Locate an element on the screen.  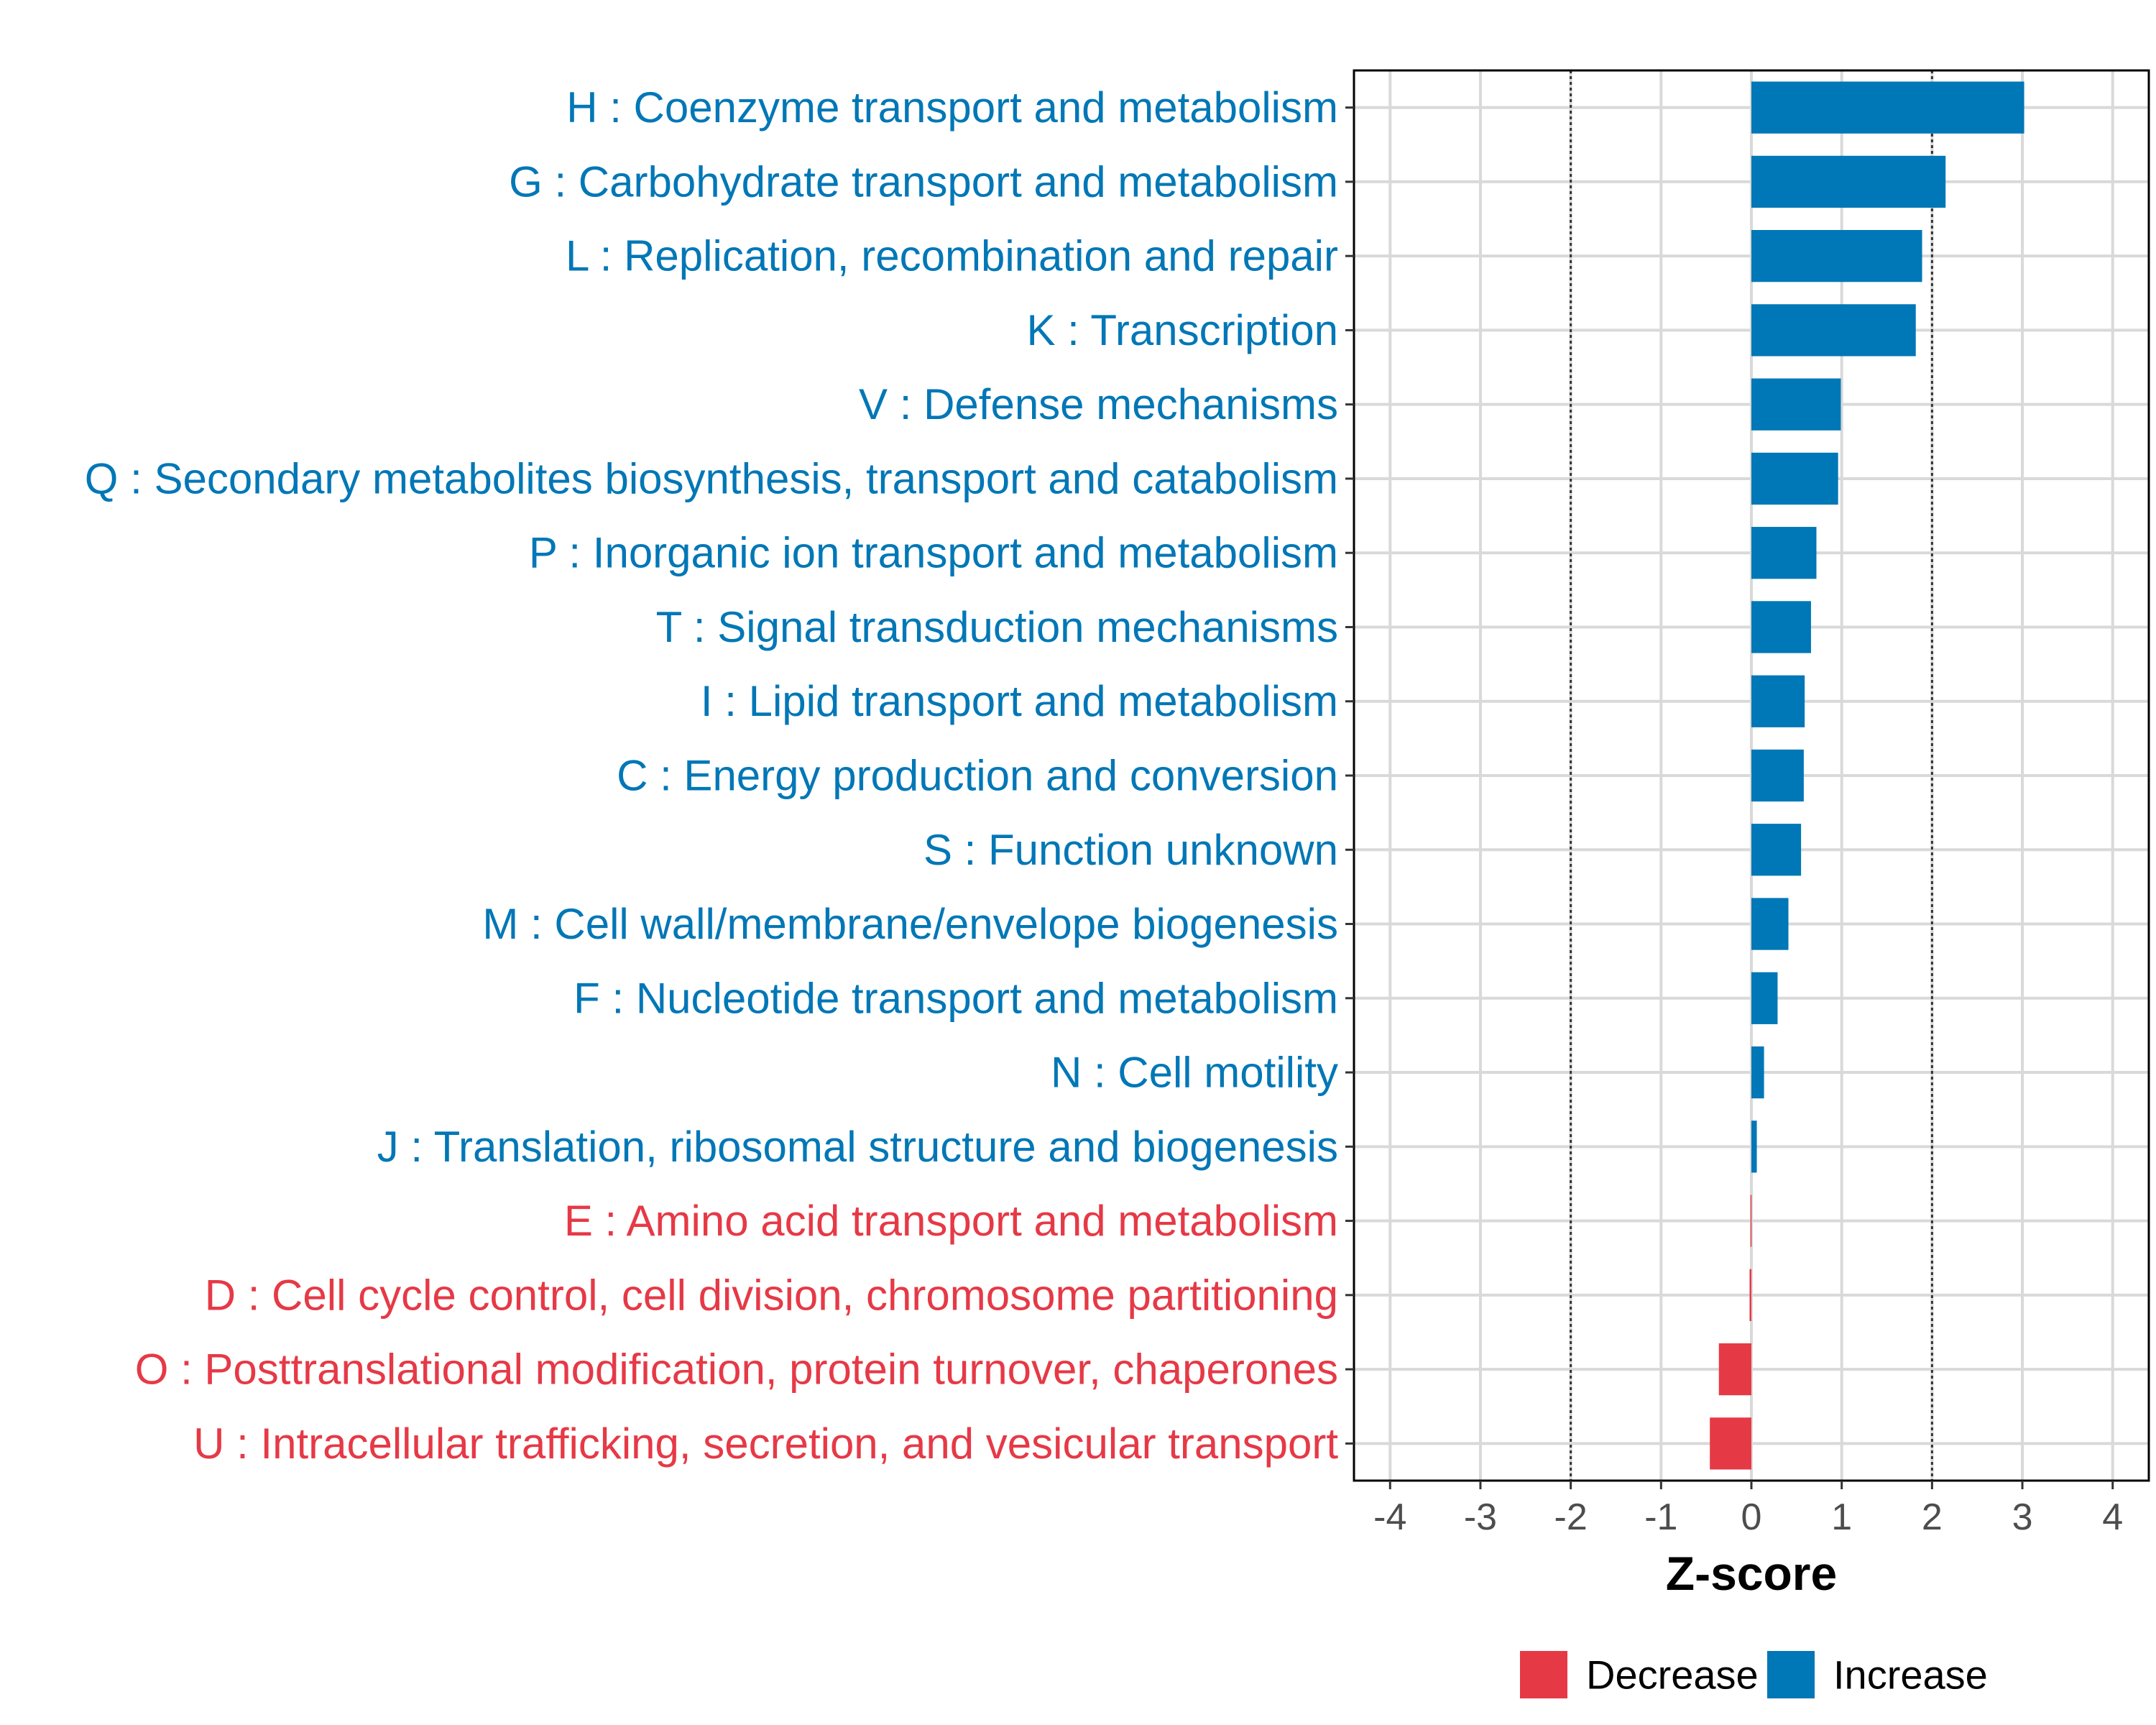
x-tick-label: -4 is located at coordinates (1389, 1517).